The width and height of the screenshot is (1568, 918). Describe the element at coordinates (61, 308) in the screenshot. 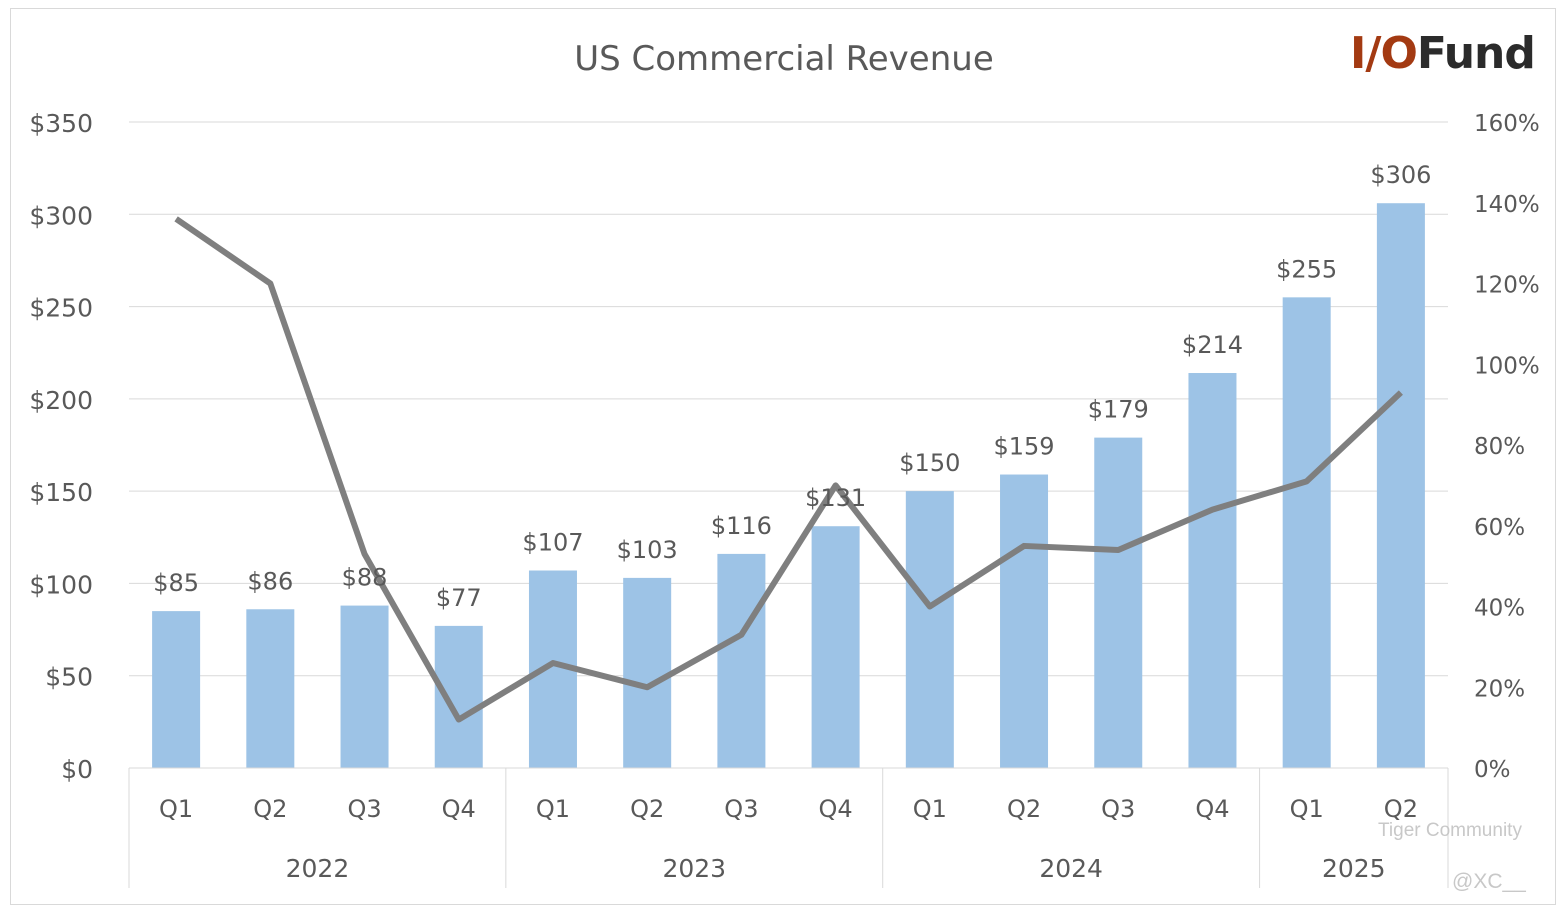

I see `left-tick-label: $250` at that location.